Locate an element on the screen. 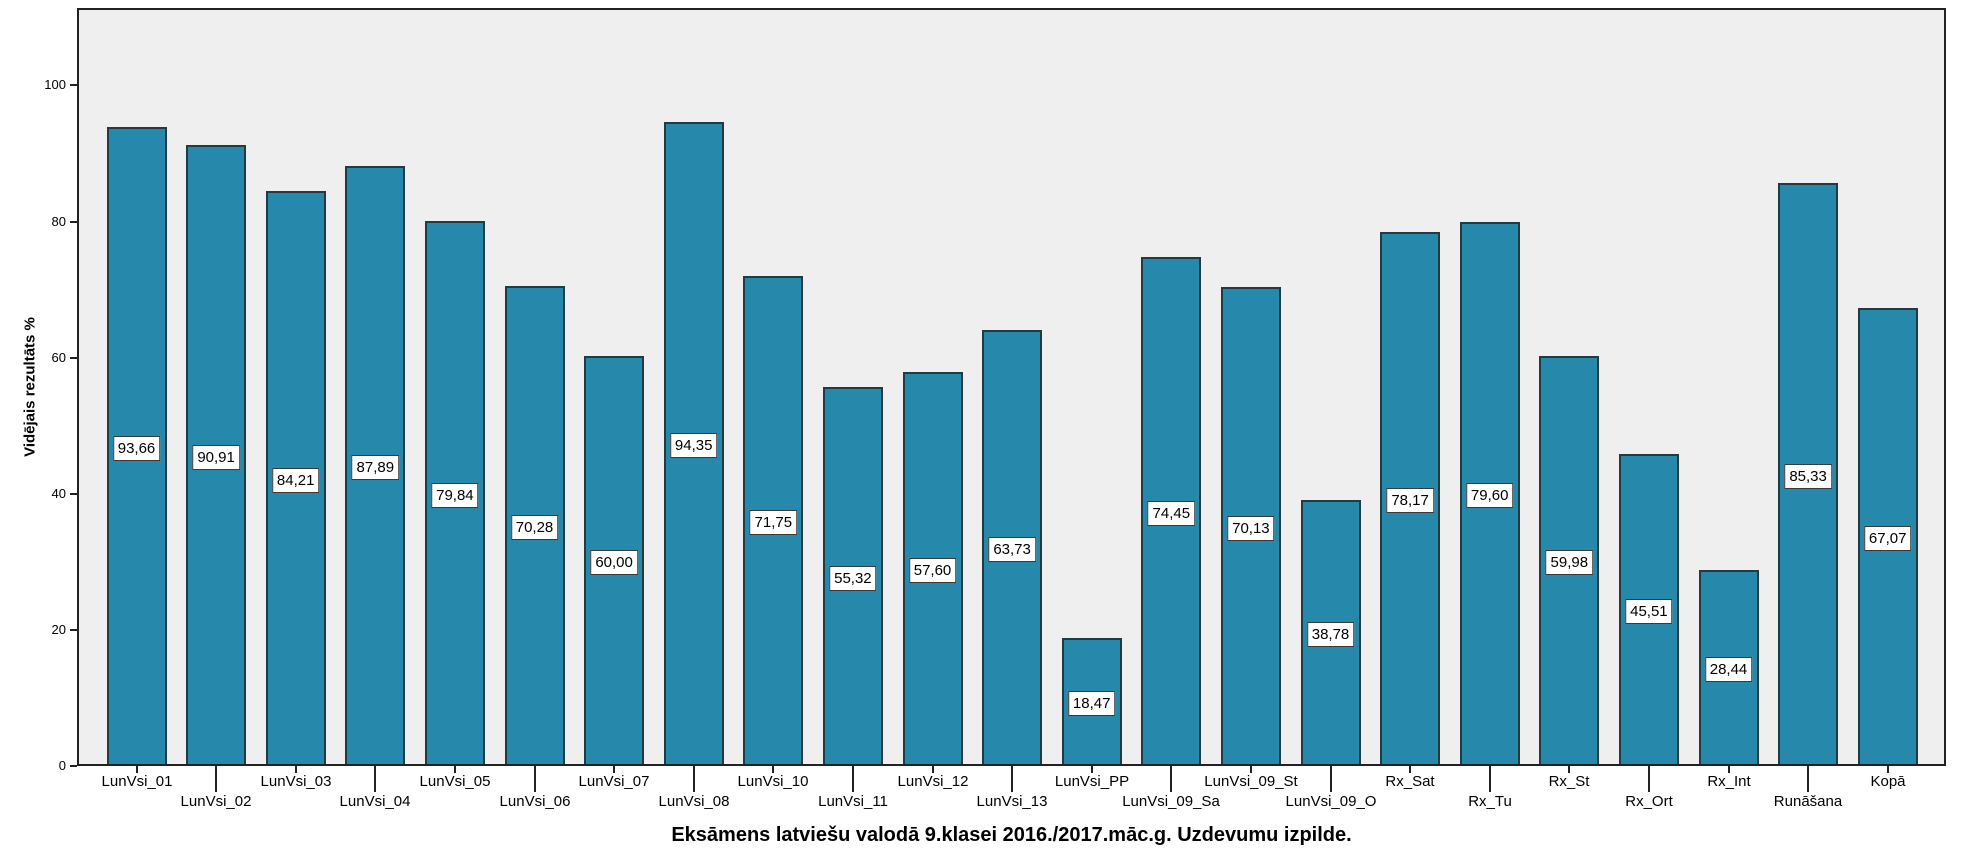 The height and width of the screenshot is (860, 1965). x-axis-tick-label: LunVsi_11 is located at coordinates (853, 801).